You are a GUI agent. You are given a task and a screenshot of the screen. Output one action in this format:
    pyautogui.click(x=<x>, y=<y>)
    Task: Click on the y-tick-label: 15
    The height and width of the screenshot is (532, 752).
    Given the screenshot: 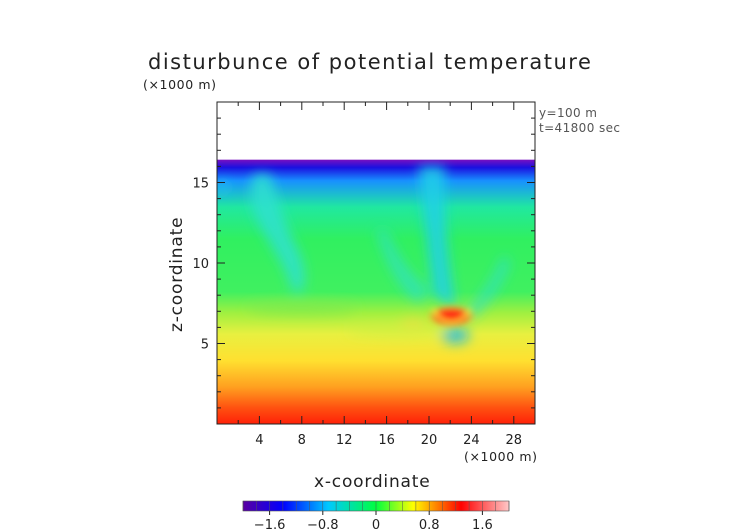 What is the action you would take?
    pyautogui.click(x=200, y=184)
    